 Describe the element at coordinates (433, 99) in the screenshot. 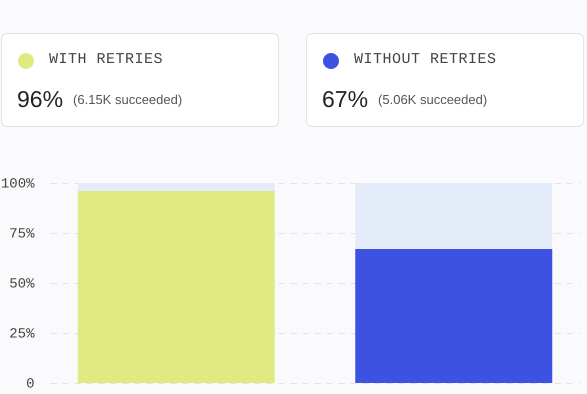

I see `text: (5.06K succeeded)` at that location.